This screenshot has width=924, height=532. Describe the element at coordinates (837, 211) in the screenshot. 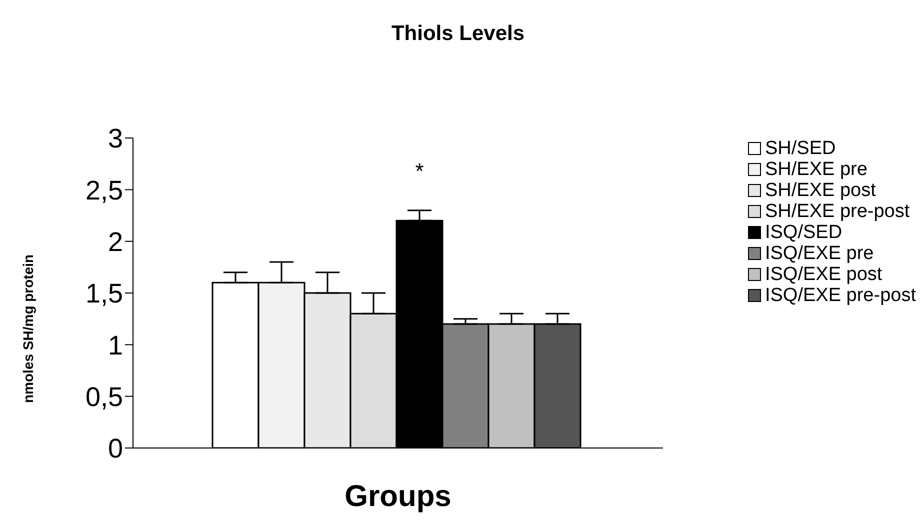

I see `legend-label: SH/EXE pre-post` at that location.